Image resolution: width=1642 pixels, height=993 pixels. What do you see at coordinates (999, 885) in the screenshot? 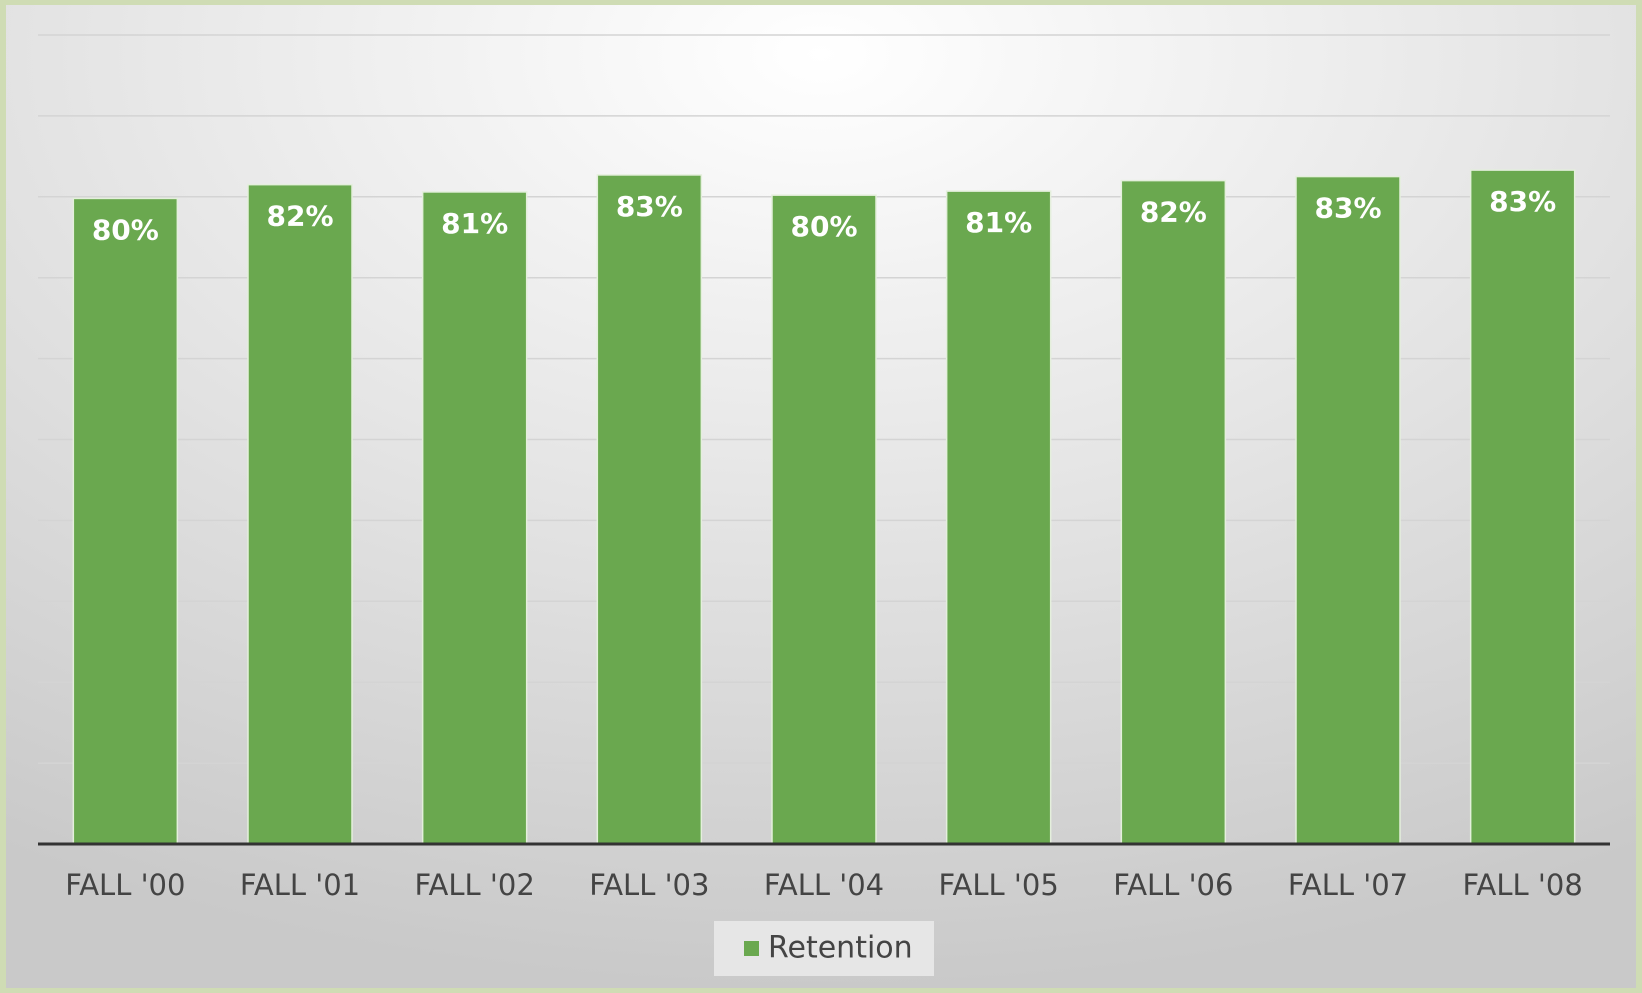
I see `x-tick-label: FALL '05` at bounding box center [999, 885].